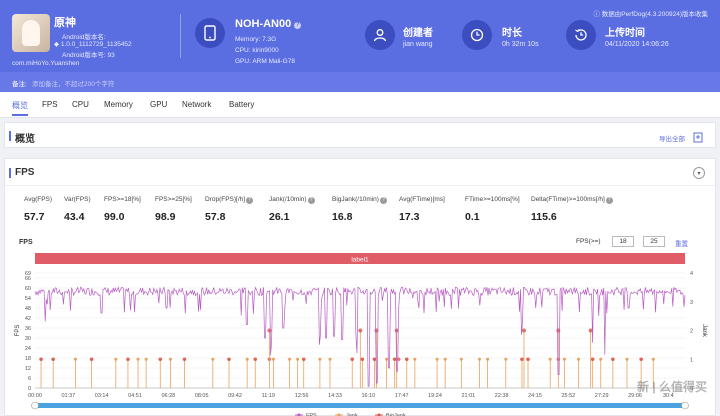  Describe the element at coordinates (159, 104) in the screenshot. I see `tab-gpu: GPU` at that location.